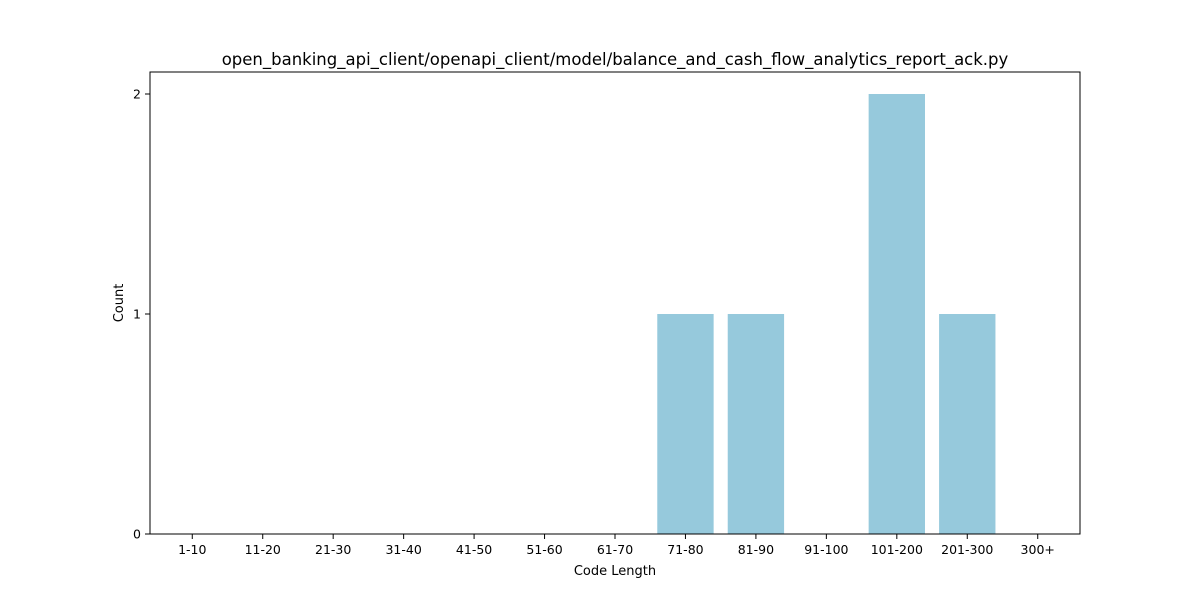  What do you see at coordinates (615, 571) in the screenshot?
I see `x-axis-label: Code Length` at bounding box center [615, 571].